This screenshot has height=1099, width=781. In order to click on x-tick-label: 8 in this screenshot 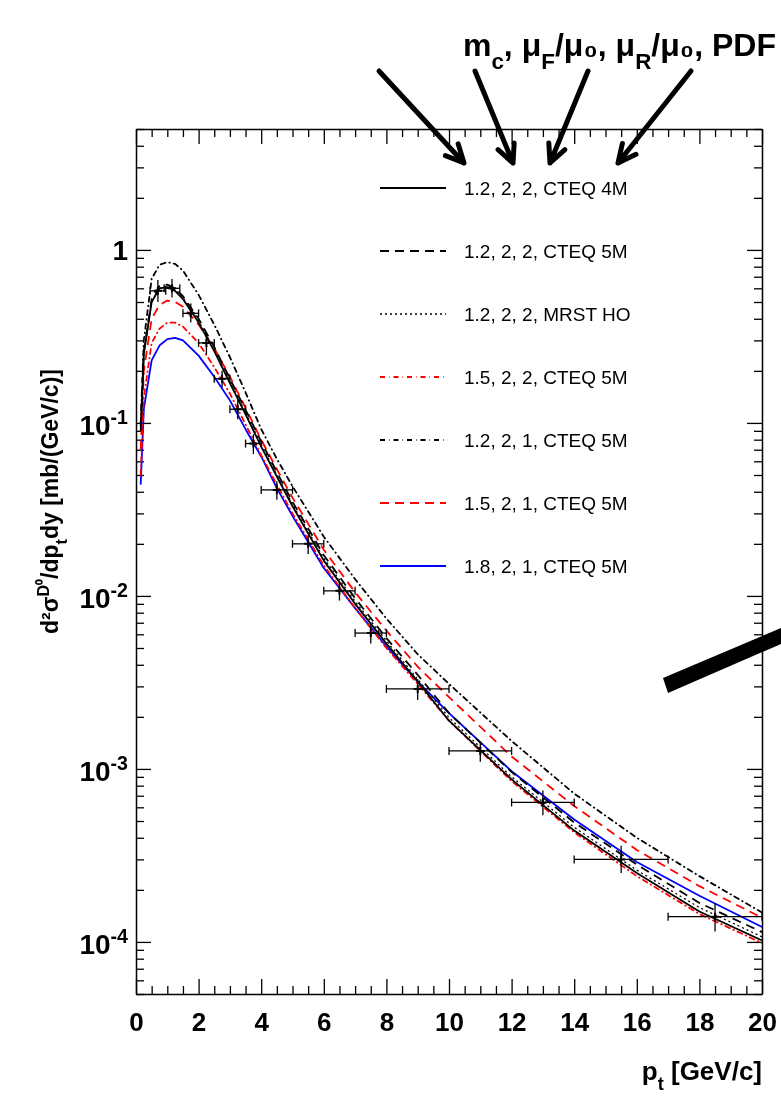, I will do `click(387, 1021)`.